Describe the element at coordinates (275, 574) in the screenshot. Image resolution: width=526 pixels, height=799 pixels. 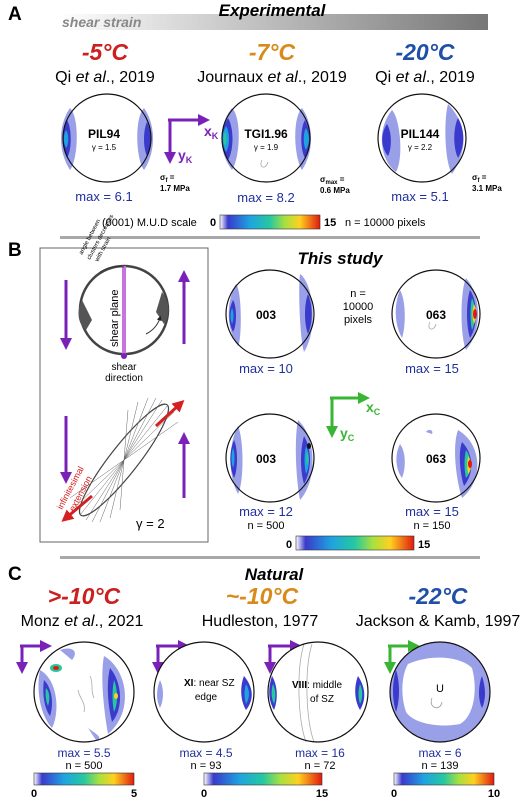
I see `panel-c-title: Natural` at that location.